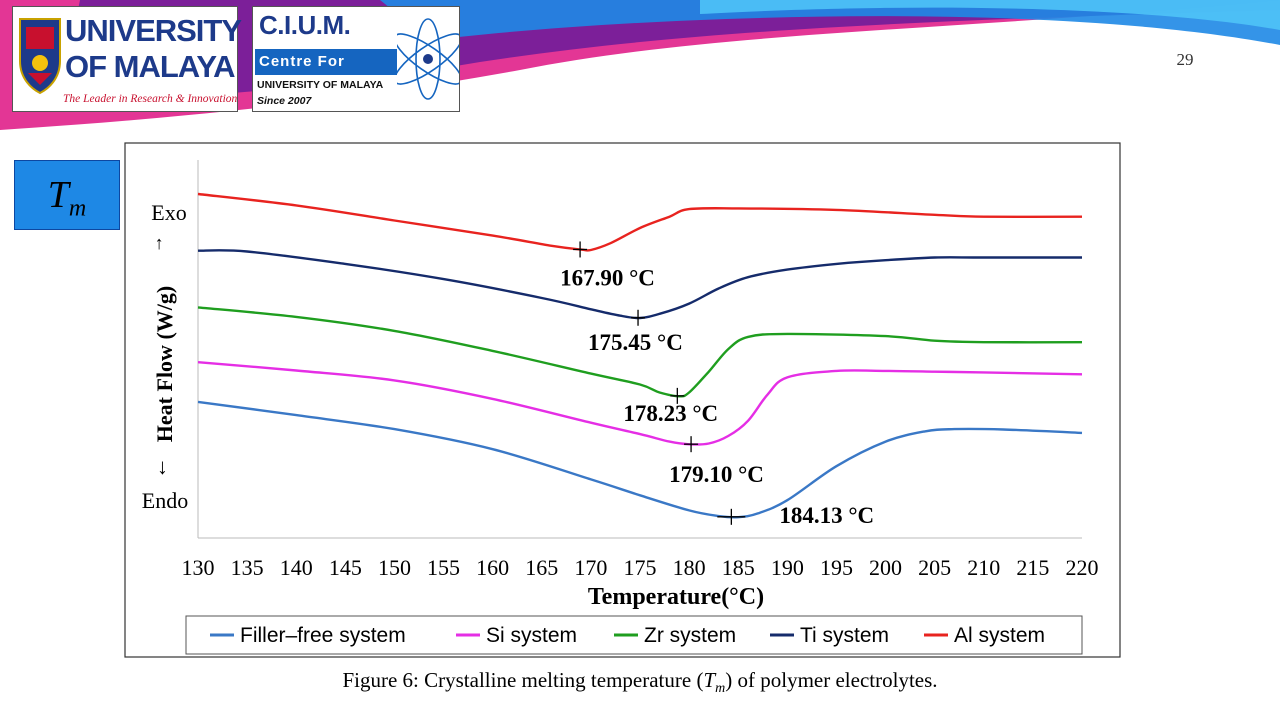  Describe the element at coordinates (844, 635) in the screenshot. I see `legend-label-ti-system: Ti system` at that location.